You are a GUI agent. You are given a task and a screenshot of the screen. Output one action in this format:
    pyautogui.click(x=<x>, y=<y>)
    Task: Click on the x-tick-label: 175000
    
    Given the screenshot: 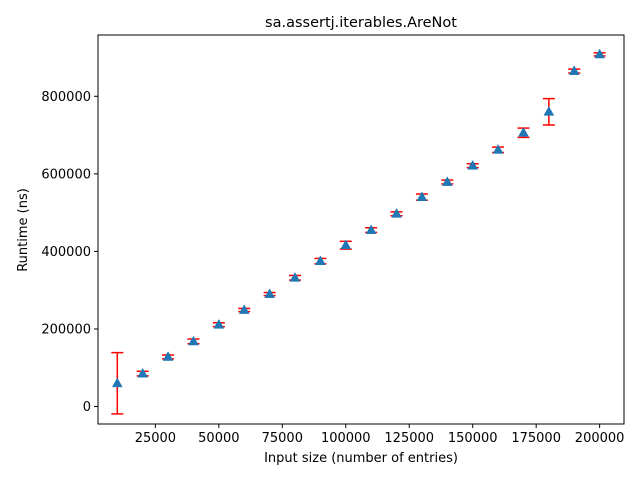 What is the action you would take?
    pyautogui.click(x=536, y=438)
    